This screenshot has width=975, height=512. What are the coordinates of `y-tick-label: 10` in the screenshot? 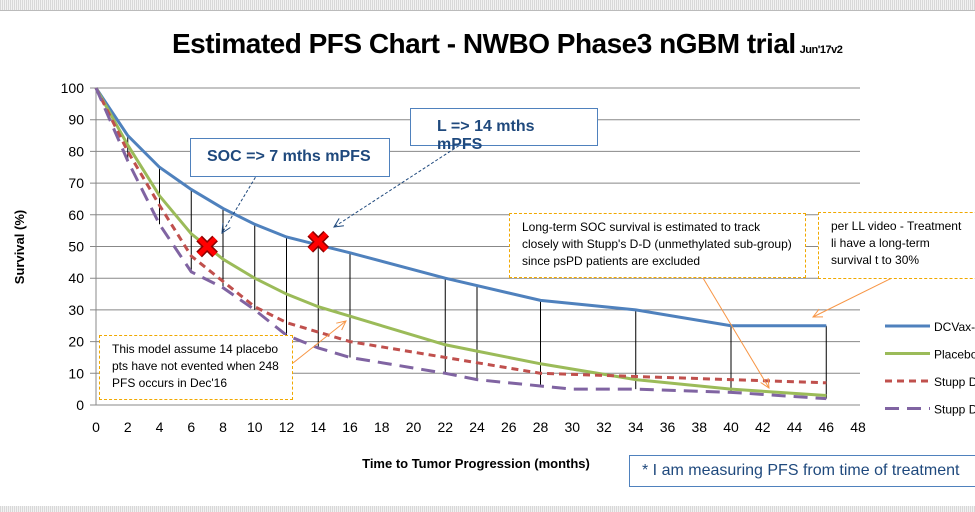 It's located at (76, 373).